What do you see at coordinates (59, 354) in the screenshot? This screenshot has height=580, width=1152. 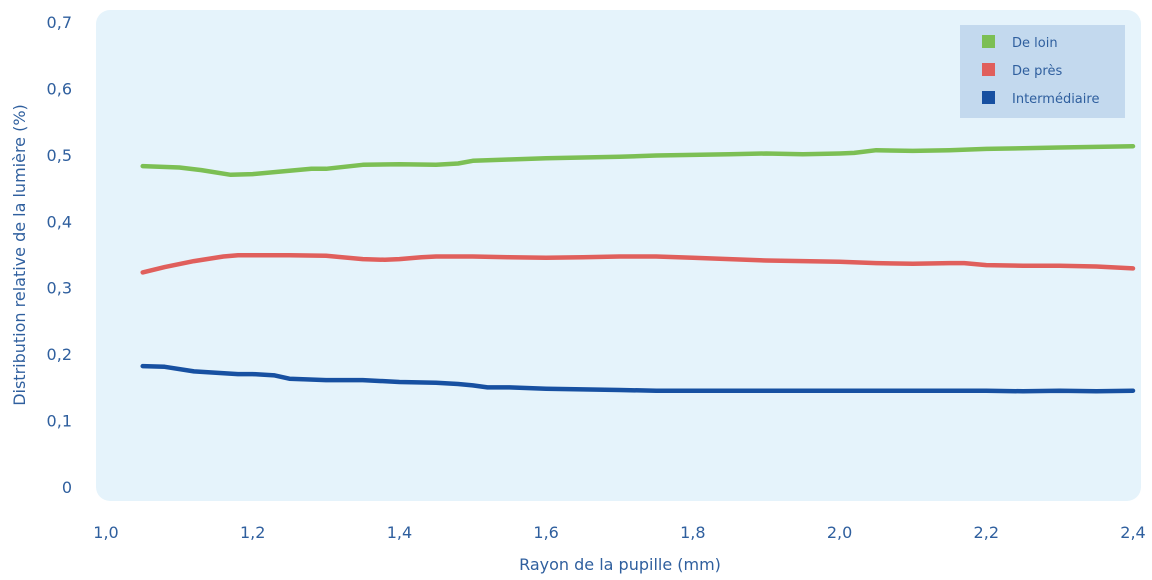 I see `y-tick-label: 0,2` at bounding box center [59, 354].